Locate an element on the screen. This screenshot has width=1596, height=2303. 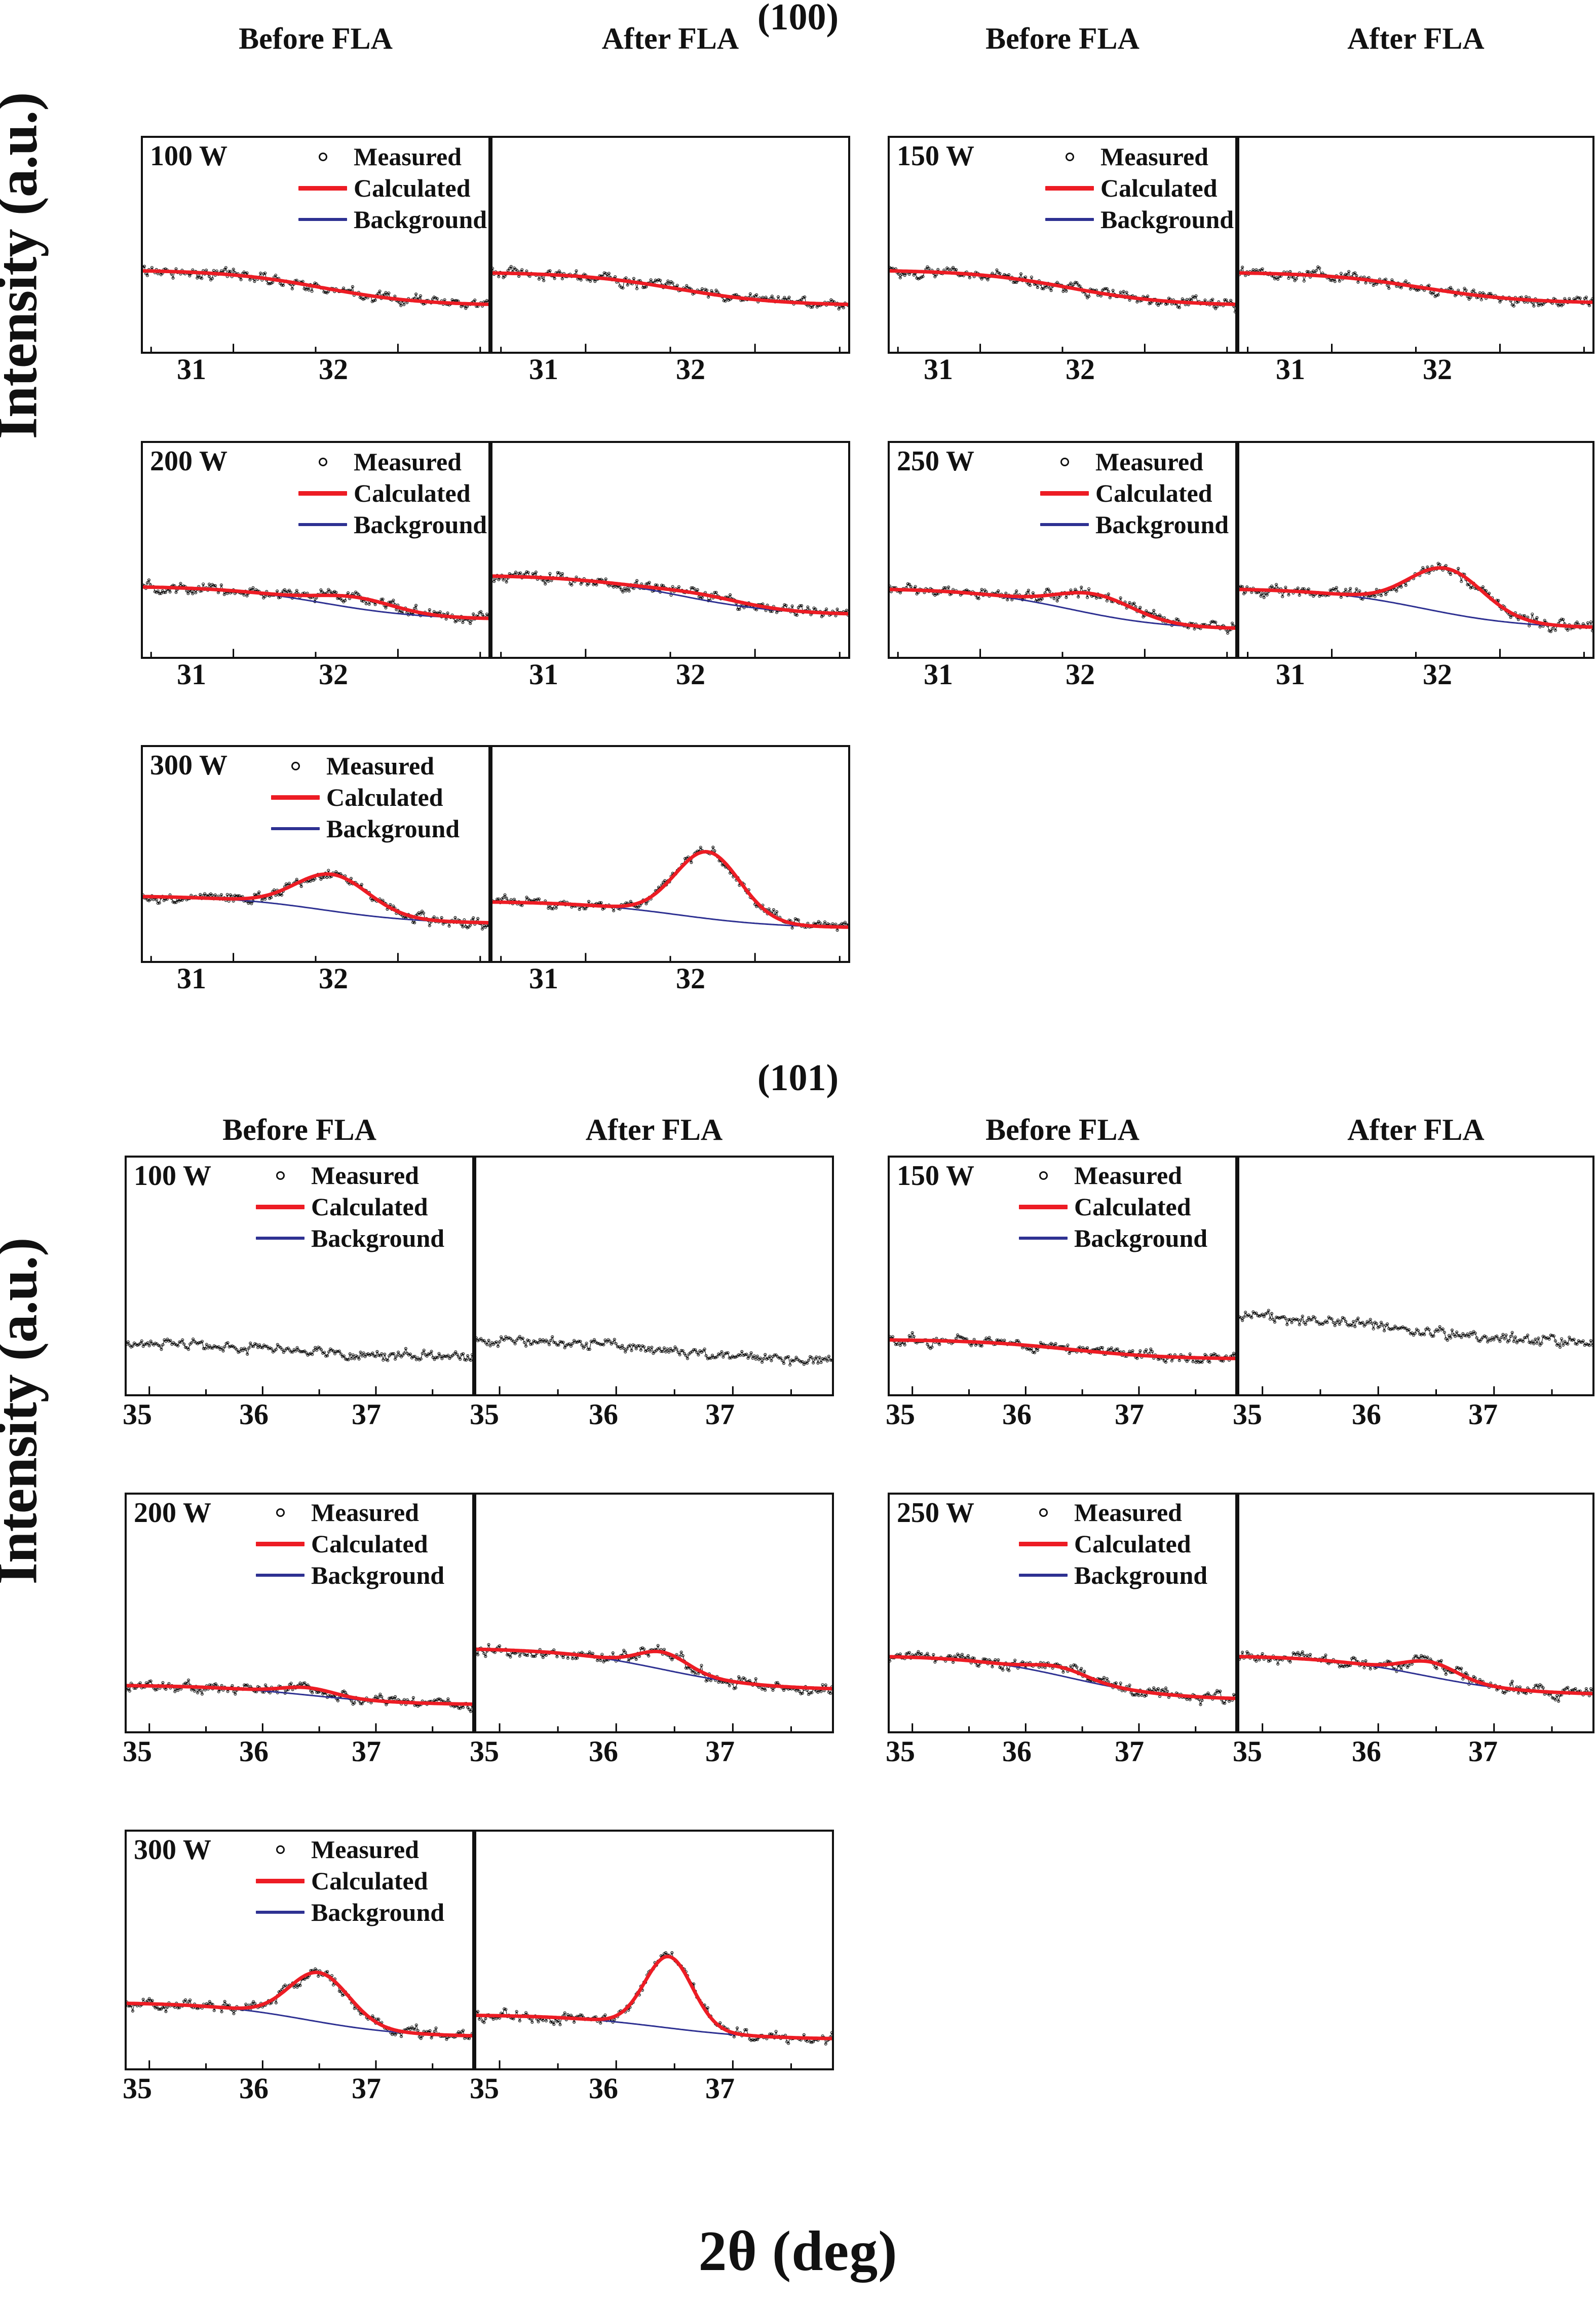
panel-row-250W-100: 250 W Measured Calculated Background is located at coordinates (1241, 550).